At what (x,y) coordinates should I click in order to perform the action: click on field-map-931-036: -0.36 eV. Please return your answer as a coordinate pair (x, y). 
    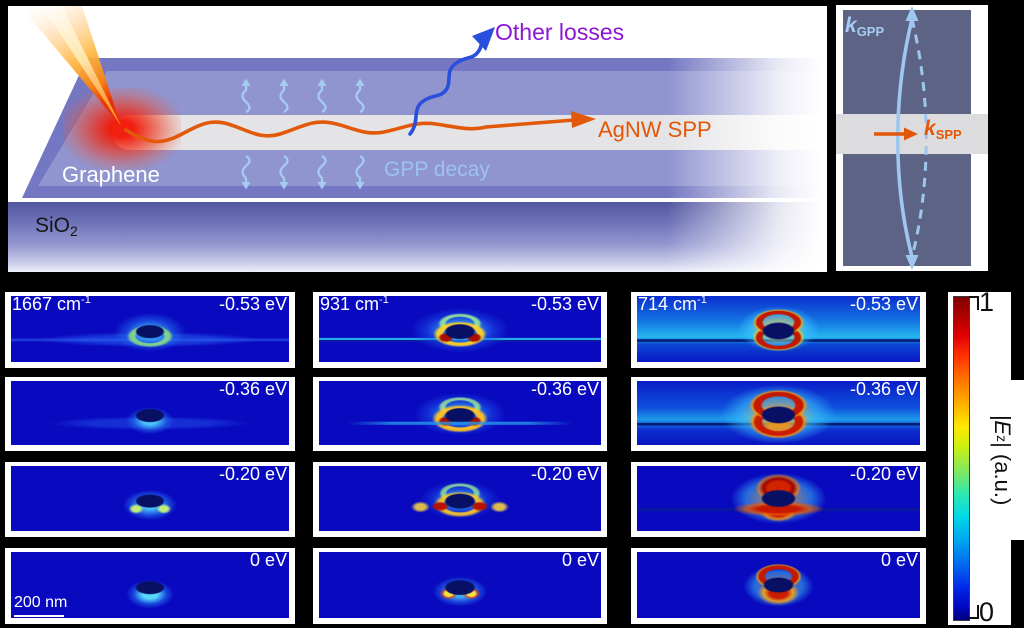
    Looking at the image, I should click on (460, 414).